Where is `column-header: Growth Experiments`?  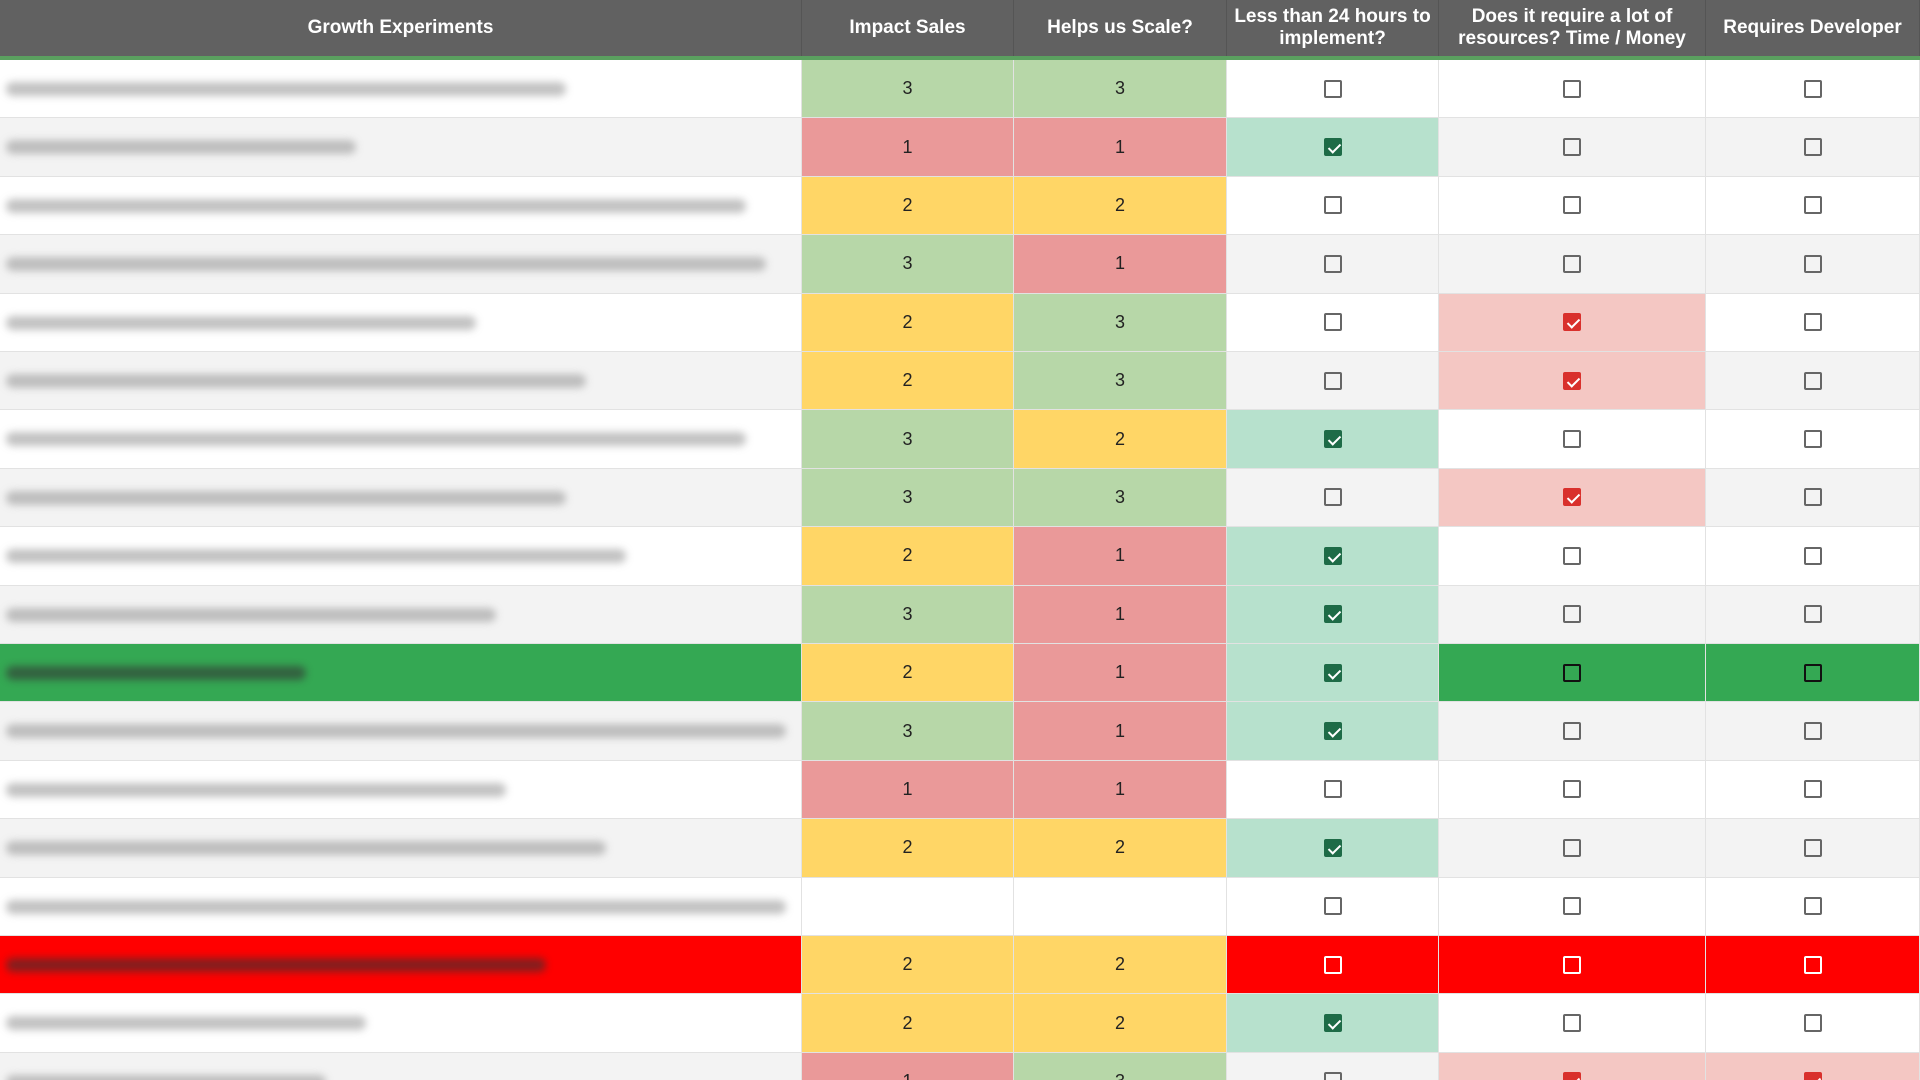
column-header: Growth Experiments is located at coordinates (401, 28).